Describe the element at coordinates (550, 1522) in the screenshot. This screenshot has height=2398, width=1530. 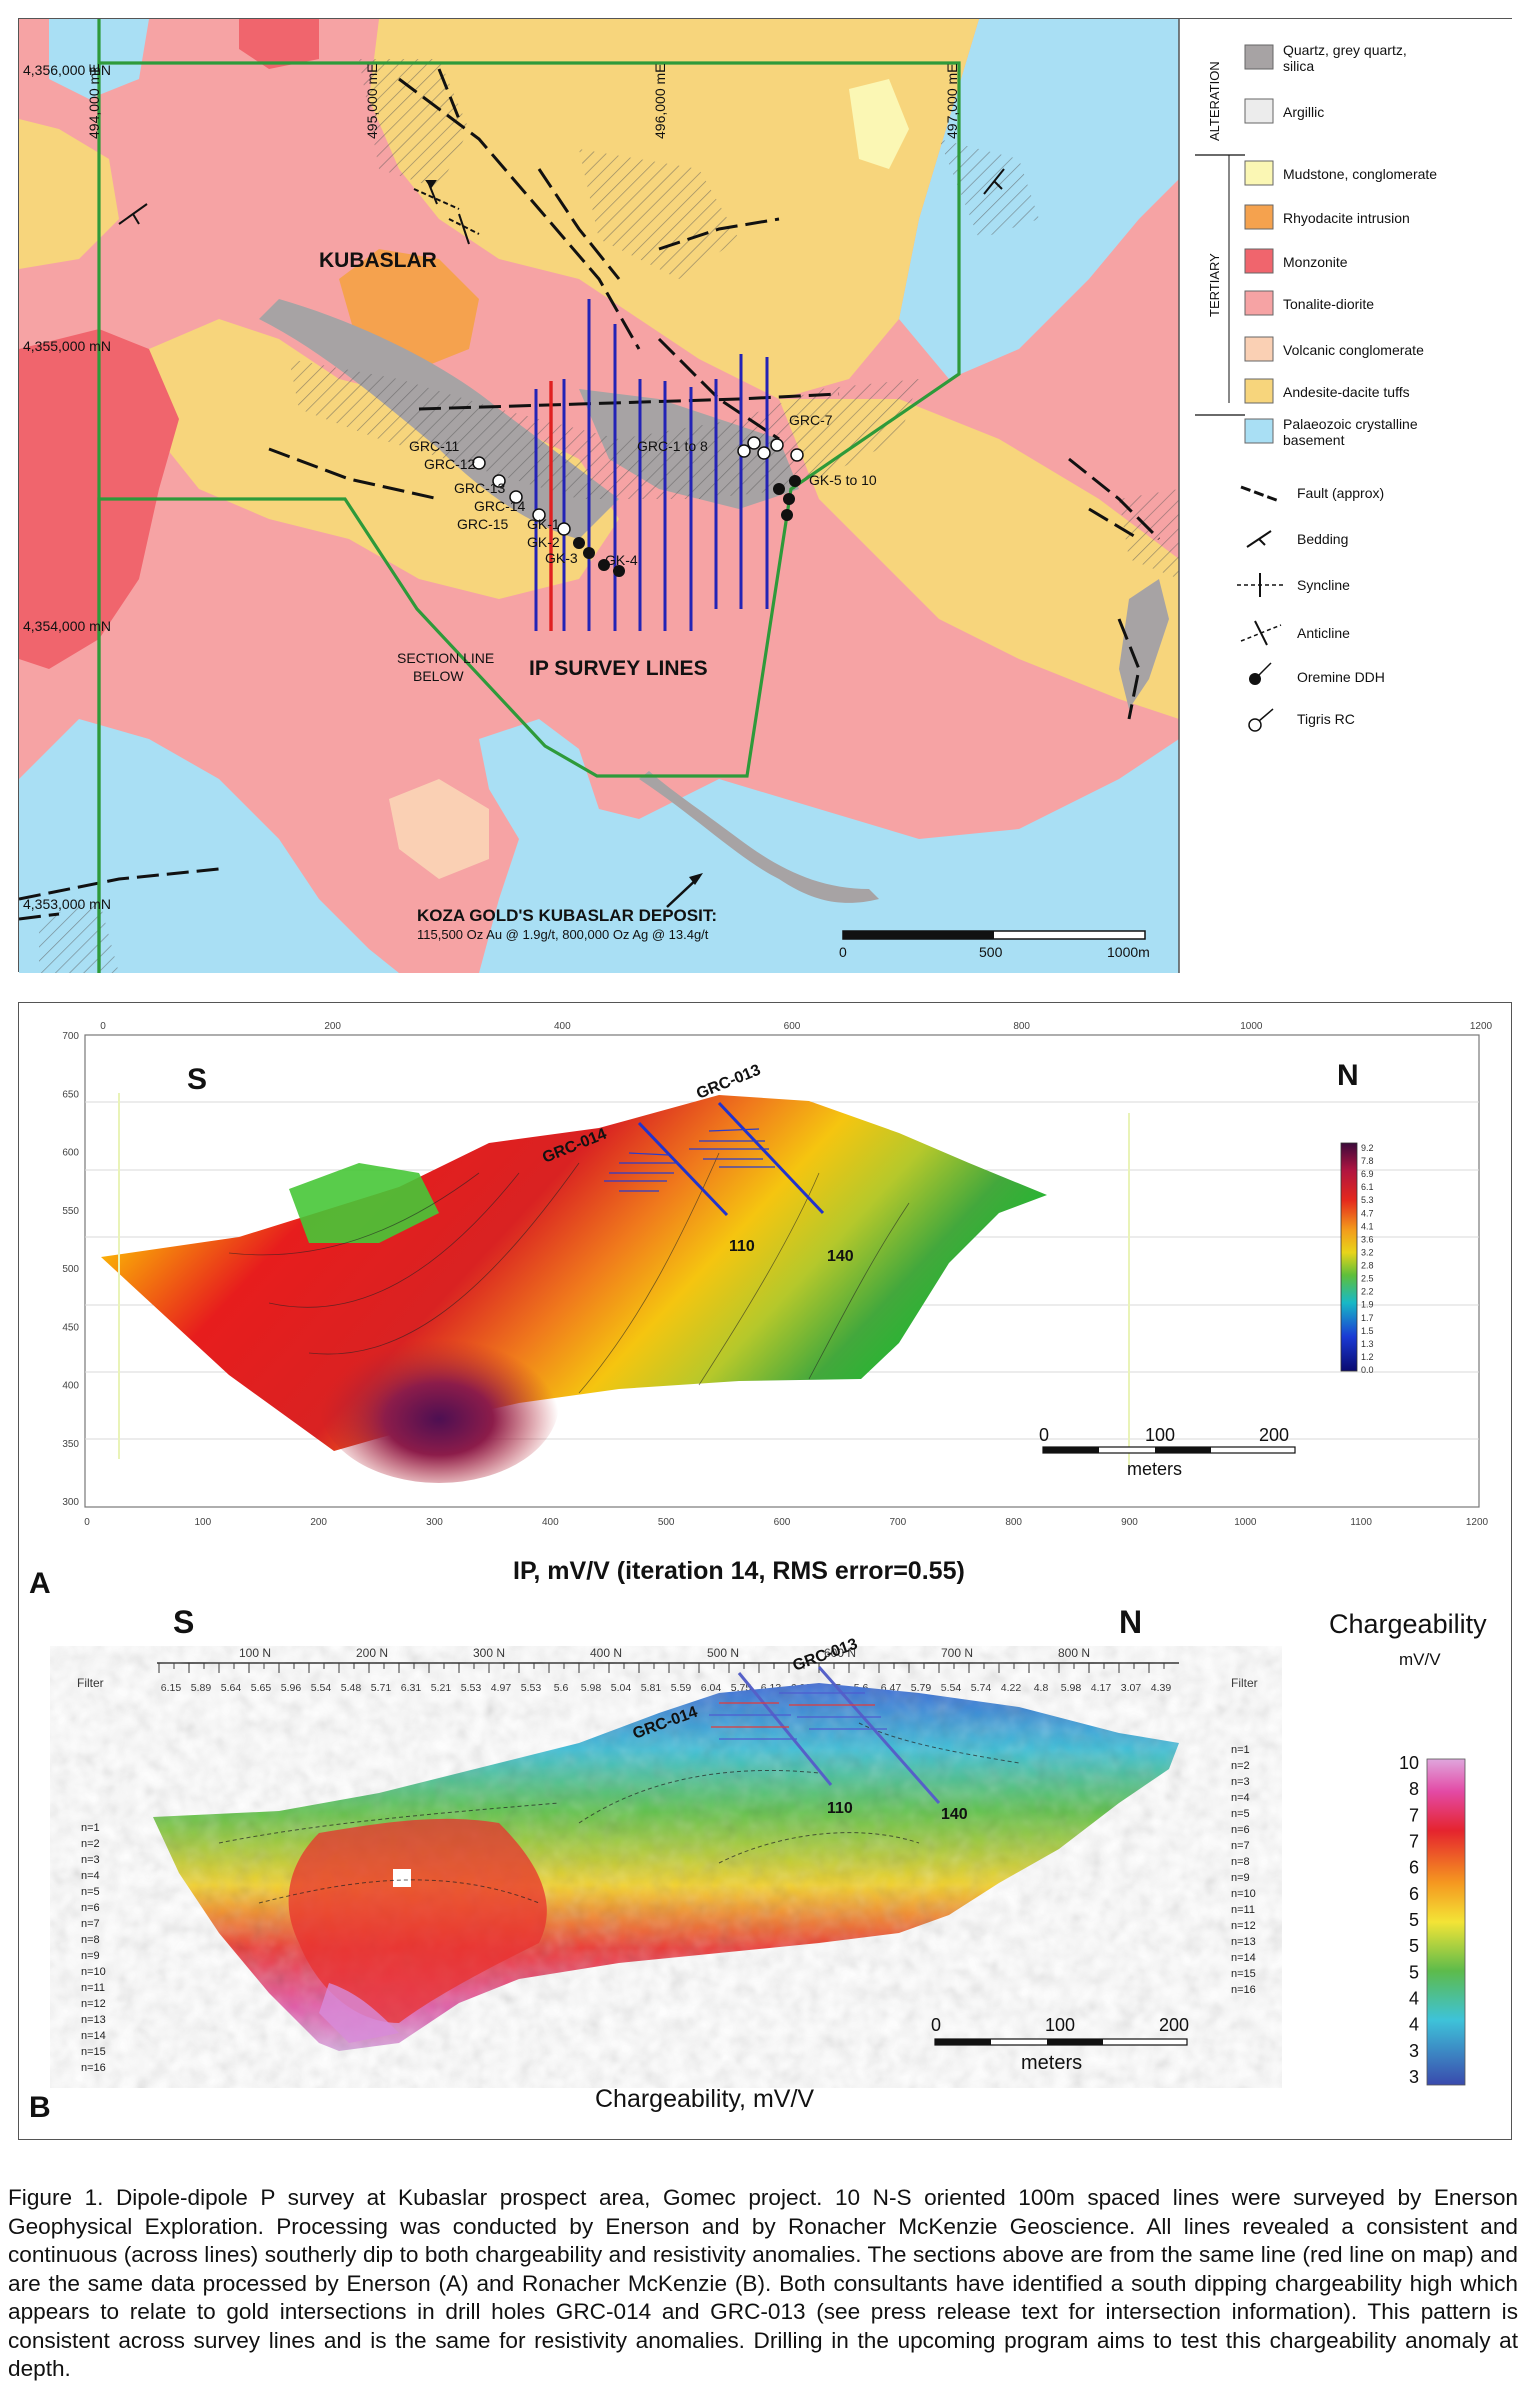
I see `axis-tick-label: 400` at that location.